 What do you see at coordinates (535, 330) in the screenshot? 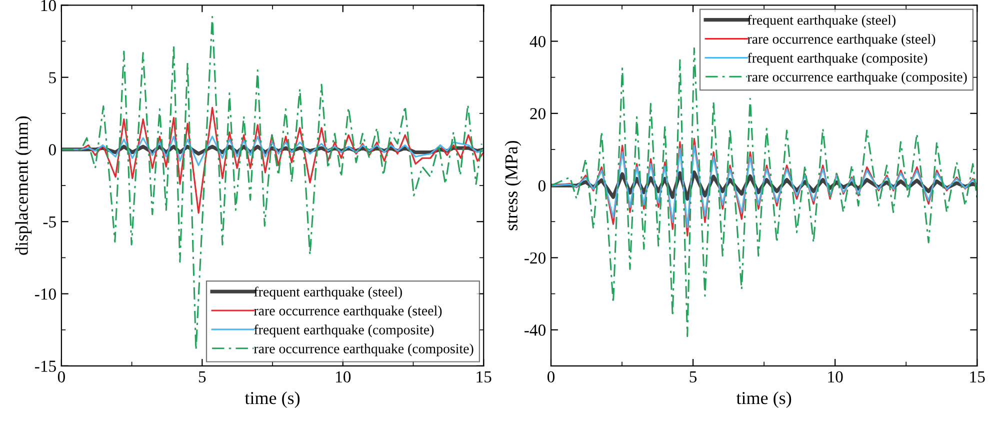
I see `y-tick-label: -40` at bounding box center [535, 330].